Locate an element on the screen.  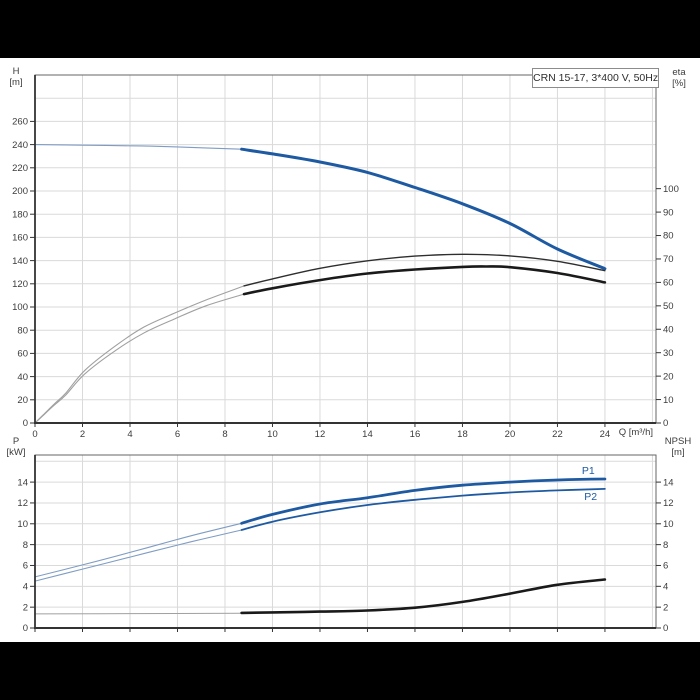
p-axis-title-unit: [kW] is located at coordinates (16, 452).